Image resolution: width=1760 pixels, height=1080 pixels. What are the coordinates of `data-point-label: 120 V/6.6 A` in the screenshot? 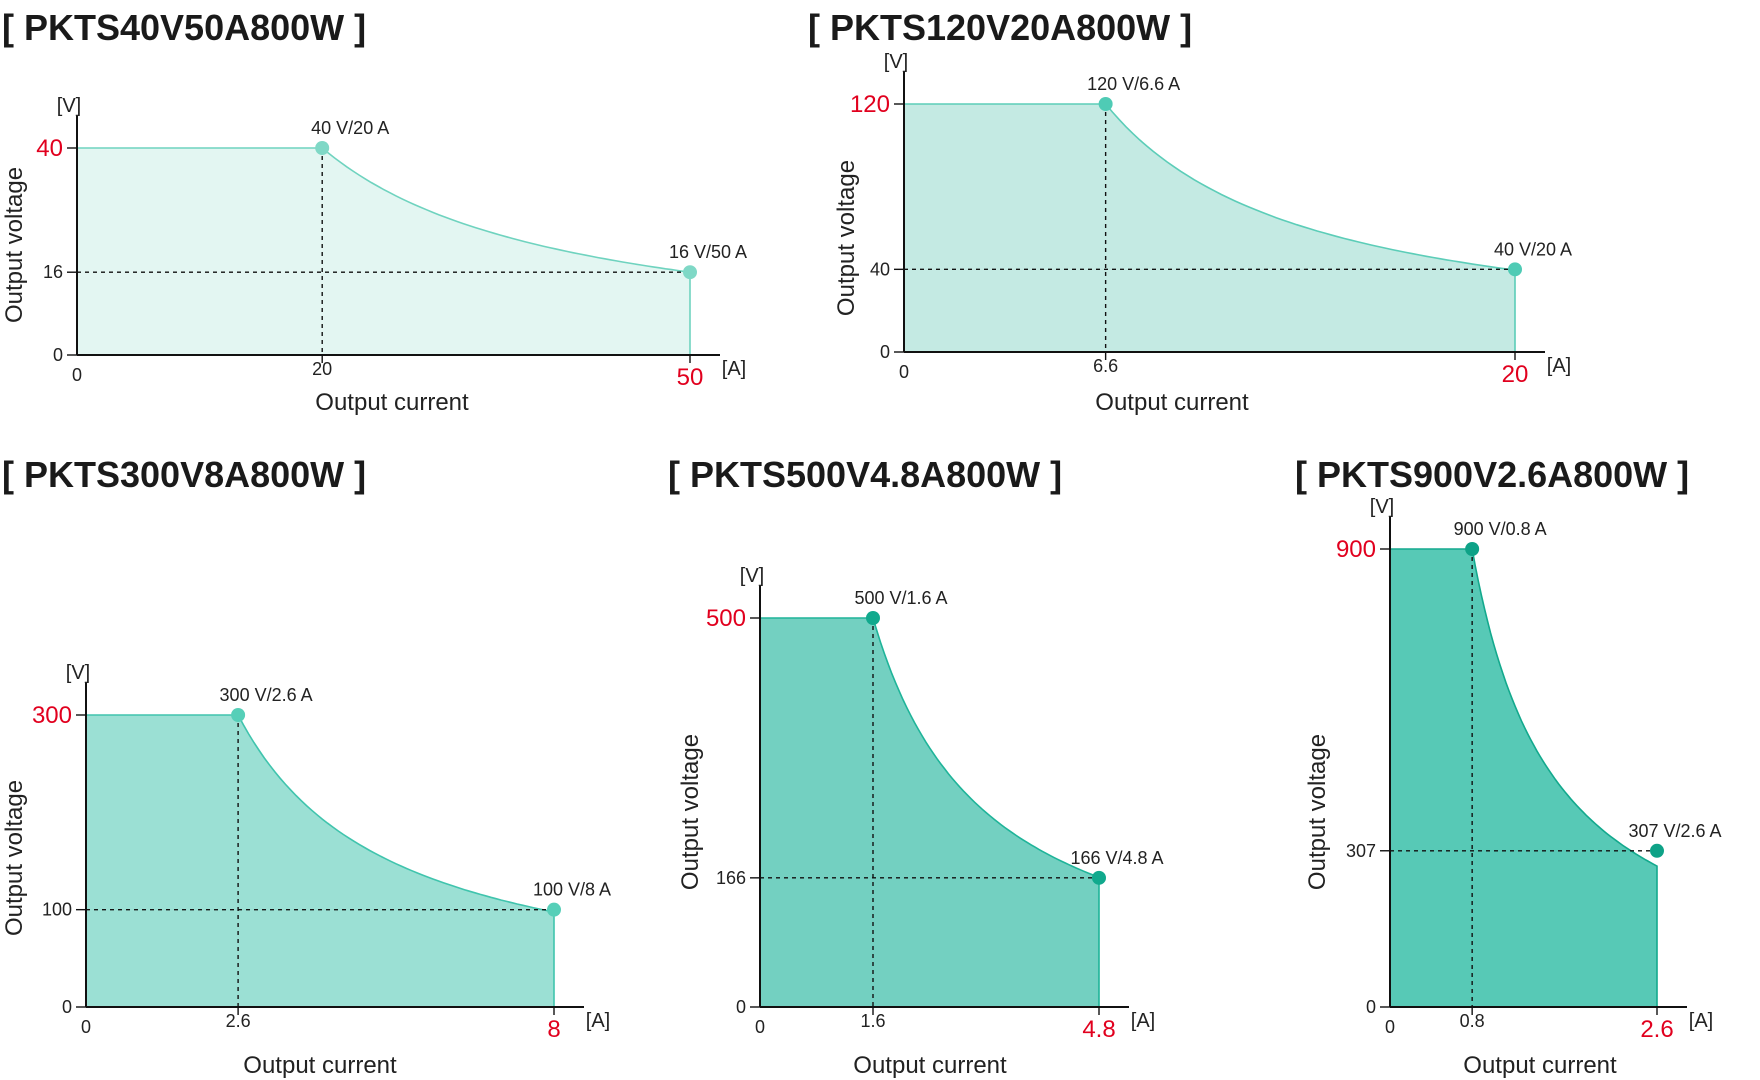 It's located at (1133, 84).